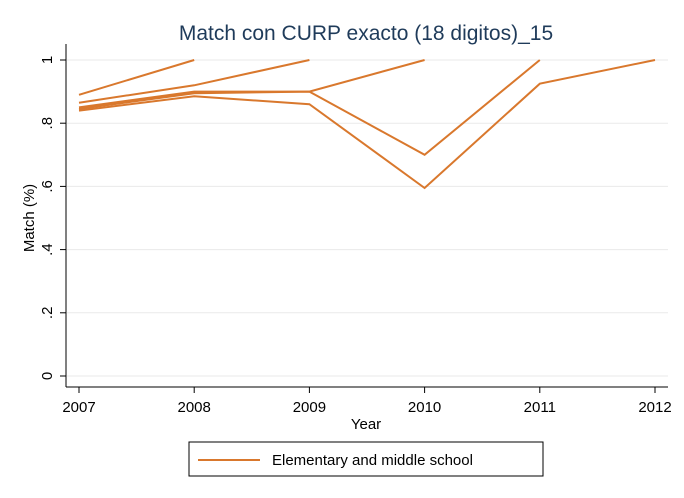 The height and width of the screenshot is (498, 684). Describe the element at coordinates (424, 407) in the screenshot. I see `x-tick-label: 2010` at that location.